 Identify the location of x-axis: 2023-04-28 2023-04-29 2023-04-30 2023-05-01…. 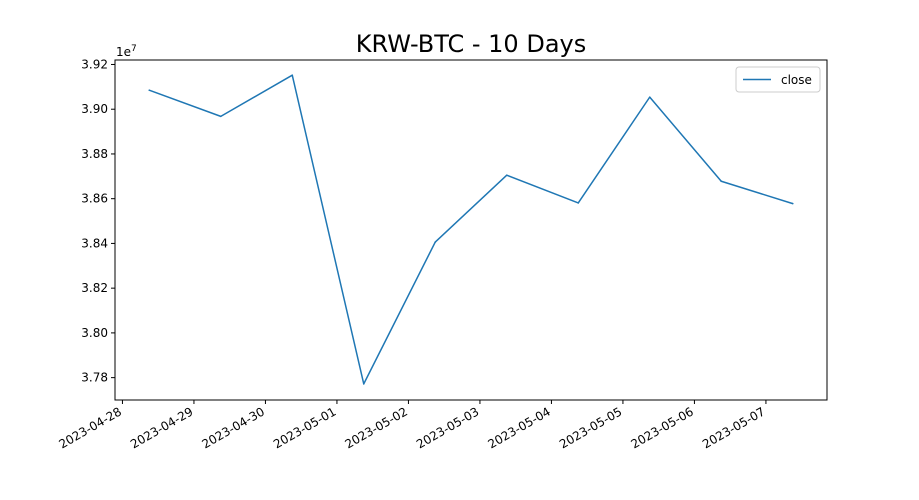
(412, 425).